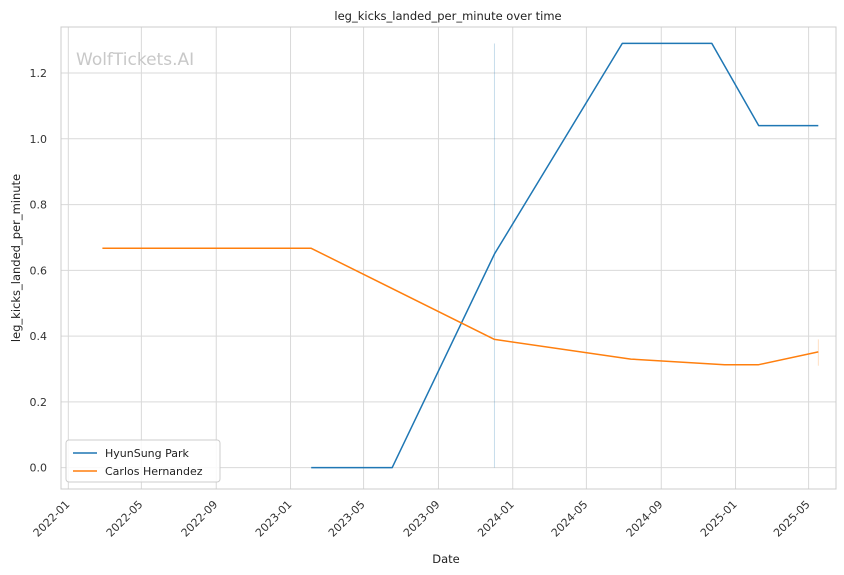  I want to click on y-tick-label: 0.8, so click(39, 205).